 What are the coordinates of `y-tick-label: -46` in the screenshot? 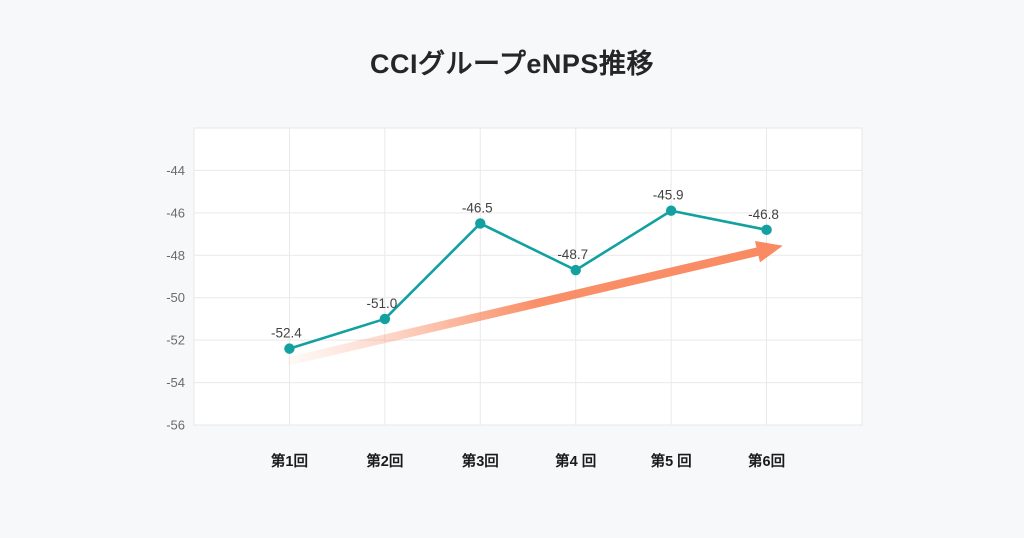 It's located at (175, 212).